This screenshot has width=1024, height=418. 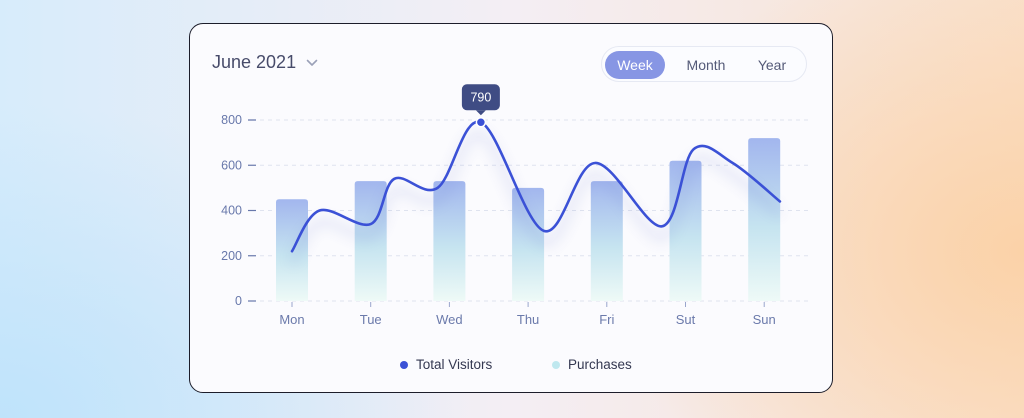 What do you see at coordinates (772, 65) in the screenshot?
I see `tab-year: Year` at bounding box center [772, 65].